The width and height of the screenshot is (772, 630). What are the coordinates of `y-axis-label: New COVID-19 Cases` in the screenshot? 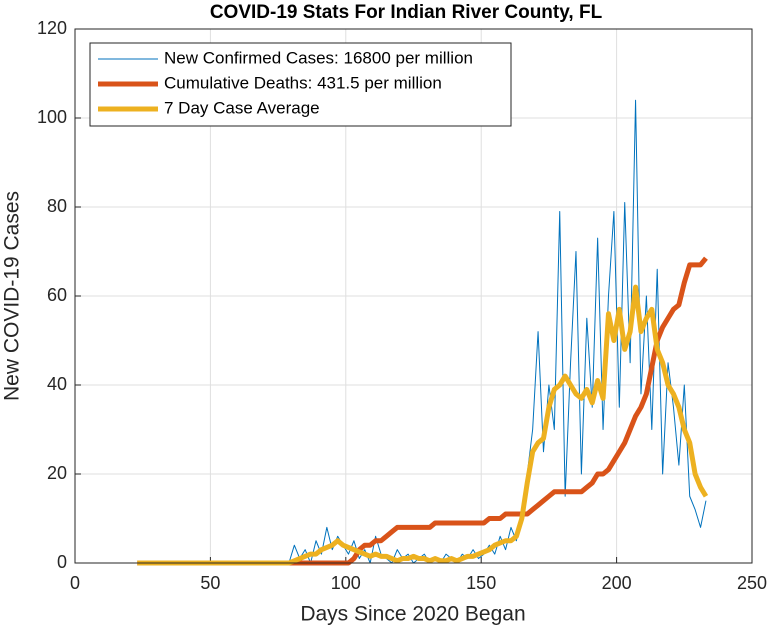 It's located at (12, 296).